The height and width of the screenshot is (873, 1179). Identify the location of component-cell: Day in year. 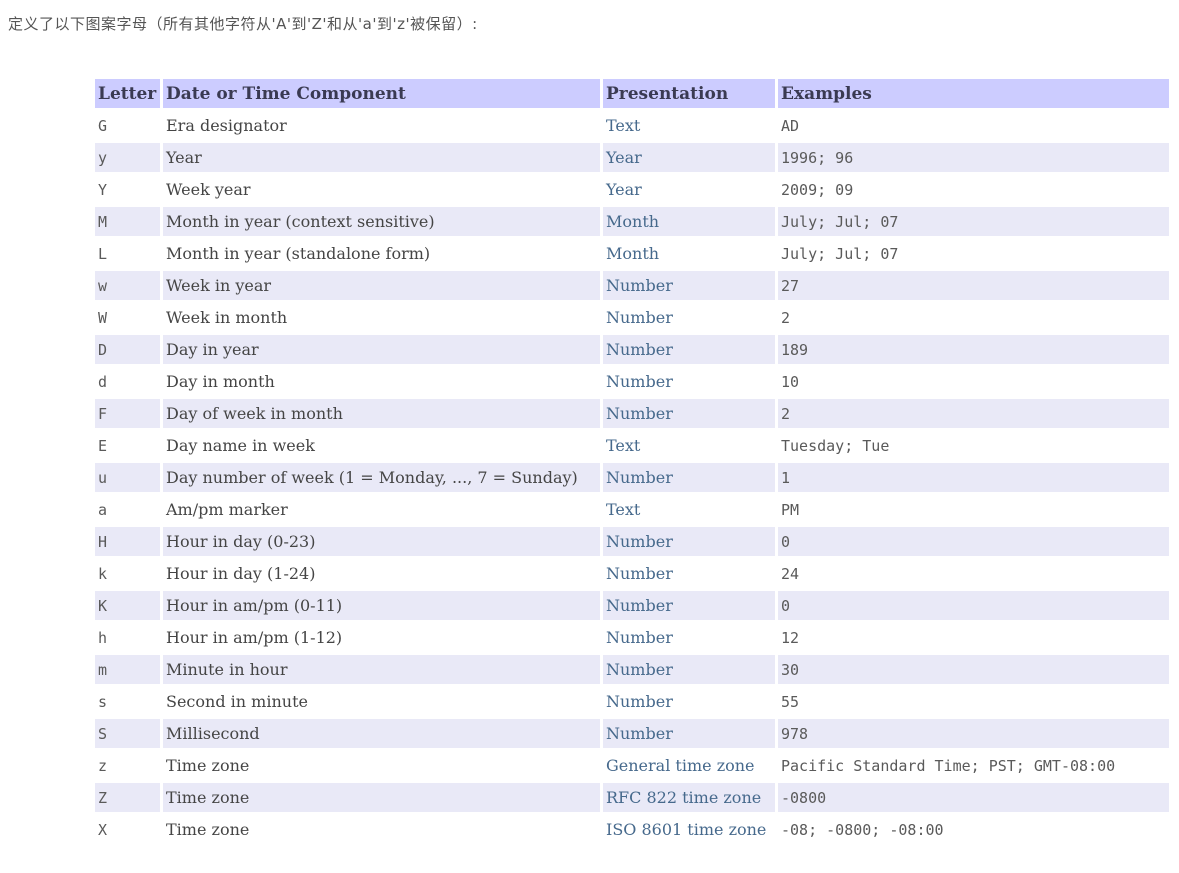
(381, 349).